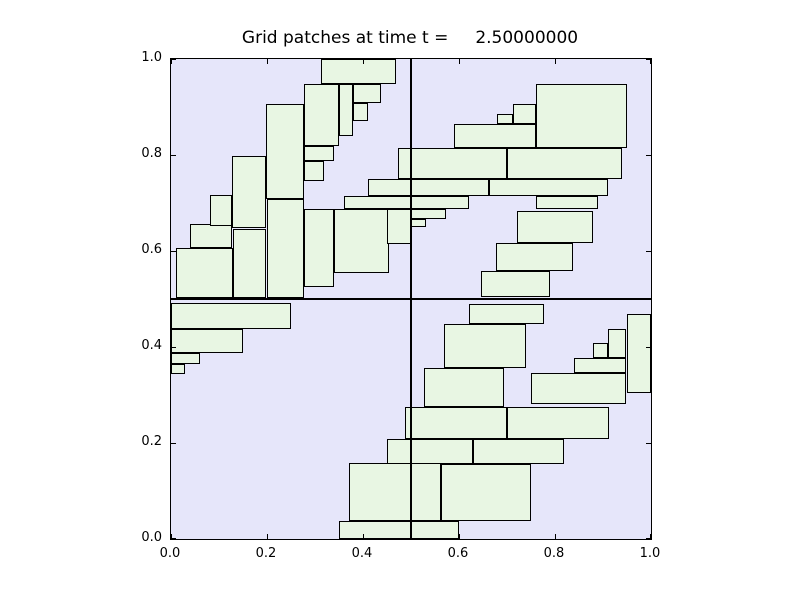  What do you see at coordinates (362, 553) in the screenshot?
I see `x-tick-label: 0.4` at bounding box center [362, 553].